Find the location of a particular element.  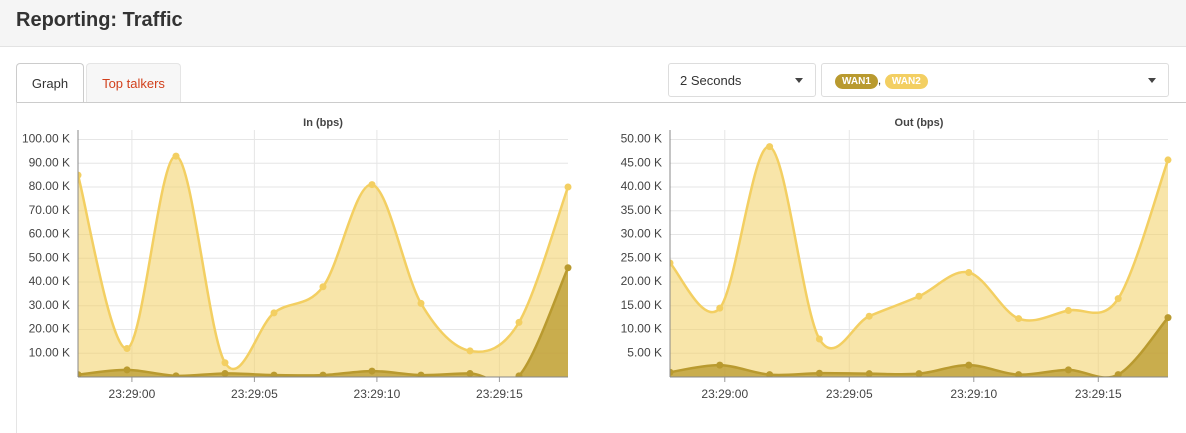

chart-title: In (bps) is located at coordinates (323, 123).